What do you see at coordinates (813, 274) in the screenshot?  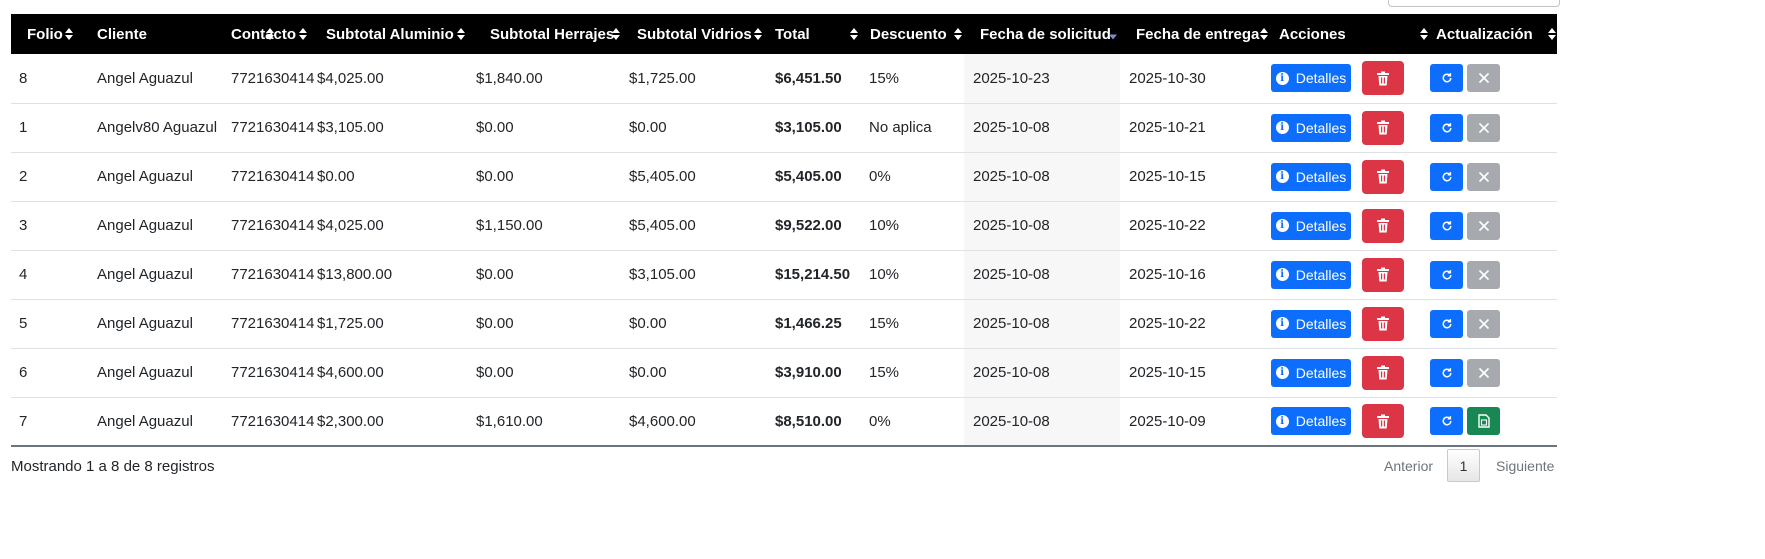 I see `cell-total: $15,214.50` at bounding box center [813, 274].